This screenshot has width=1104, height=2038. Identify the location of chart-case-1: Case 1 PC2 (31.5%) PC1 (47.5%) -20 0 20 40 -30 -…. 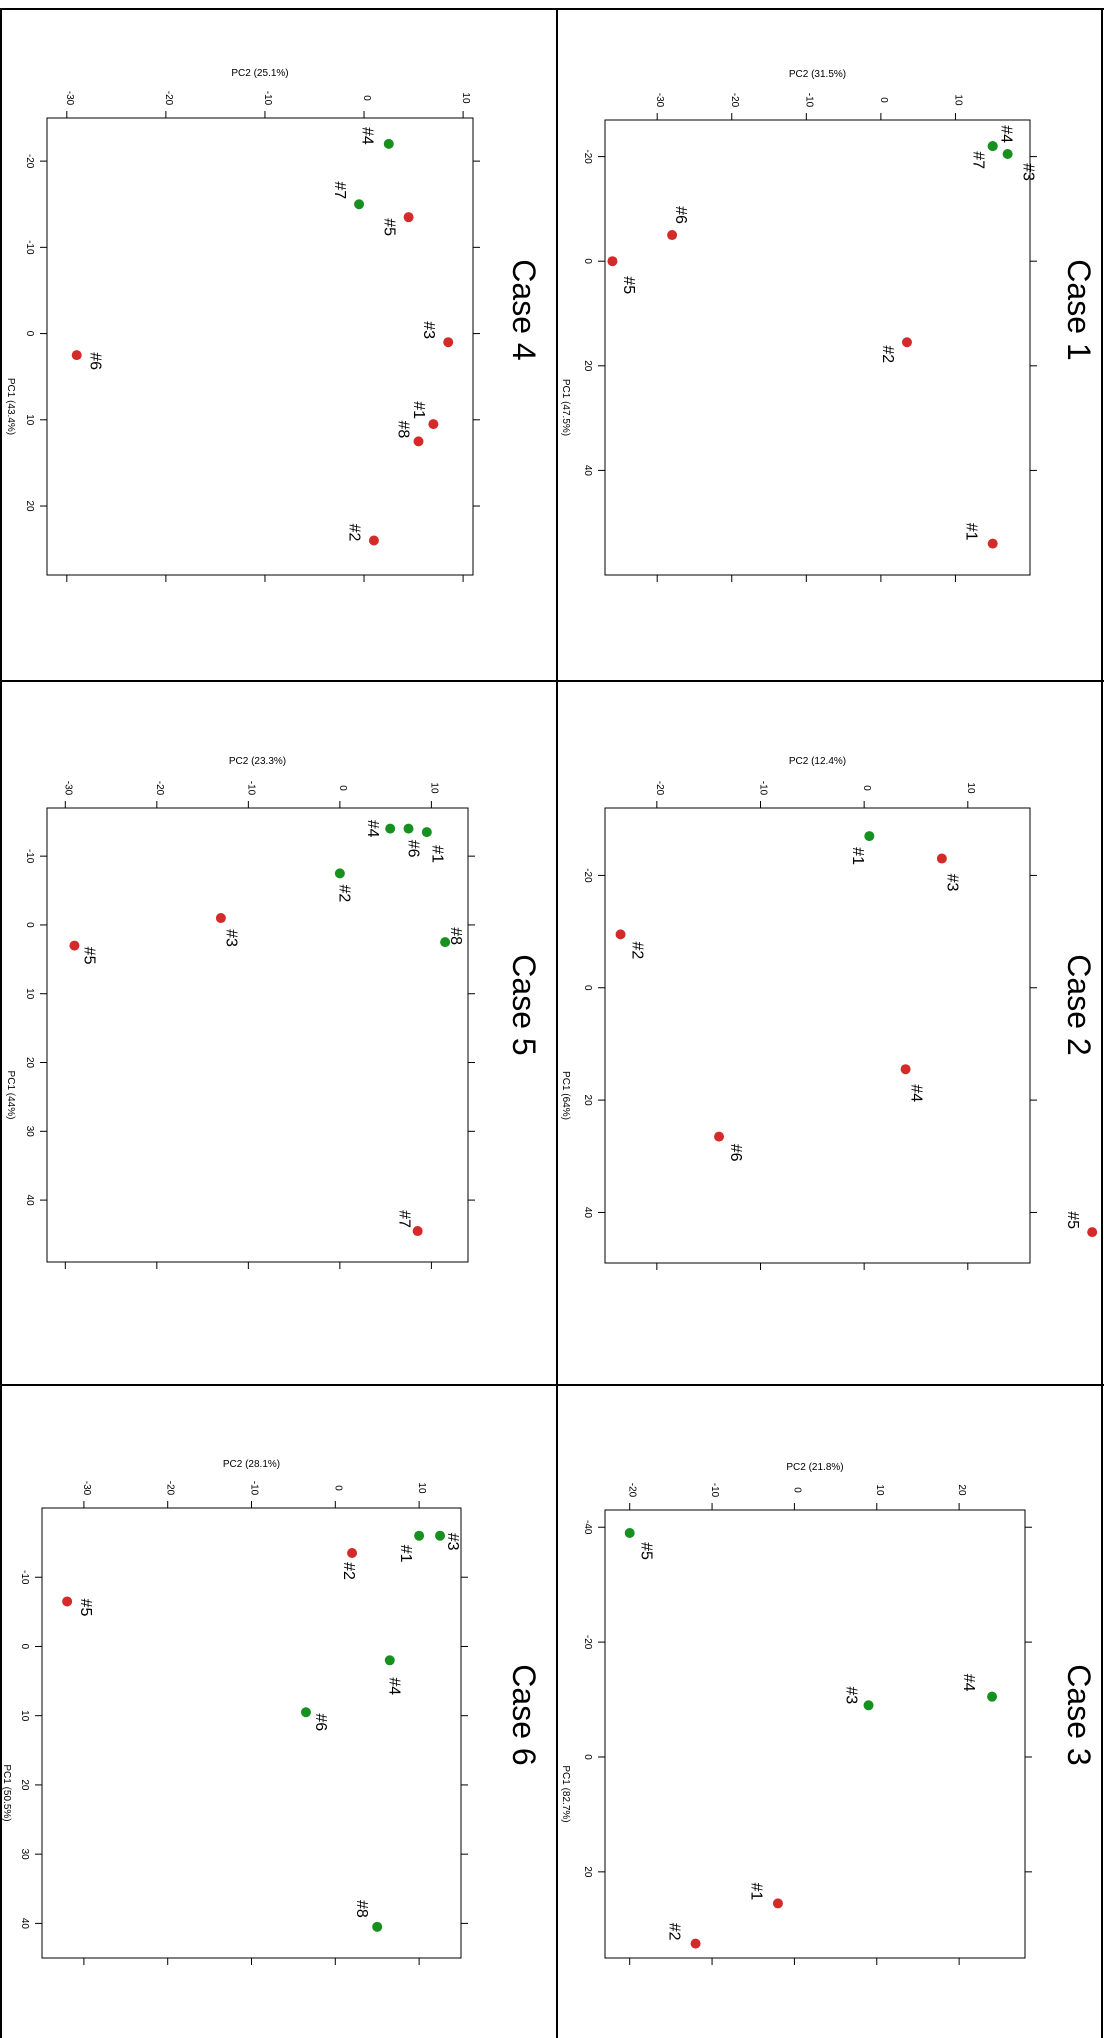
(828, 325).